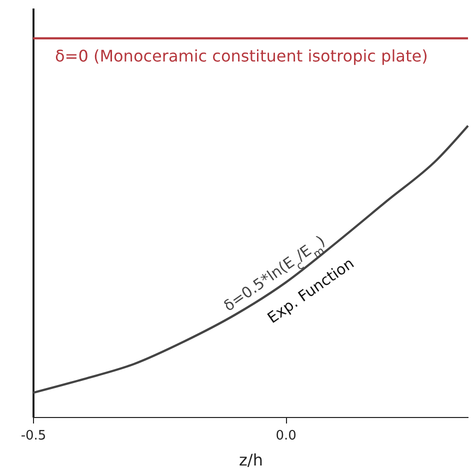 This screenshot has width=474, height=474. Describe the element at coordinates (241, 56) in the screenshot. I see `series-label: δ=0 (Monoceramic constituent isotropic plate)` at that location.